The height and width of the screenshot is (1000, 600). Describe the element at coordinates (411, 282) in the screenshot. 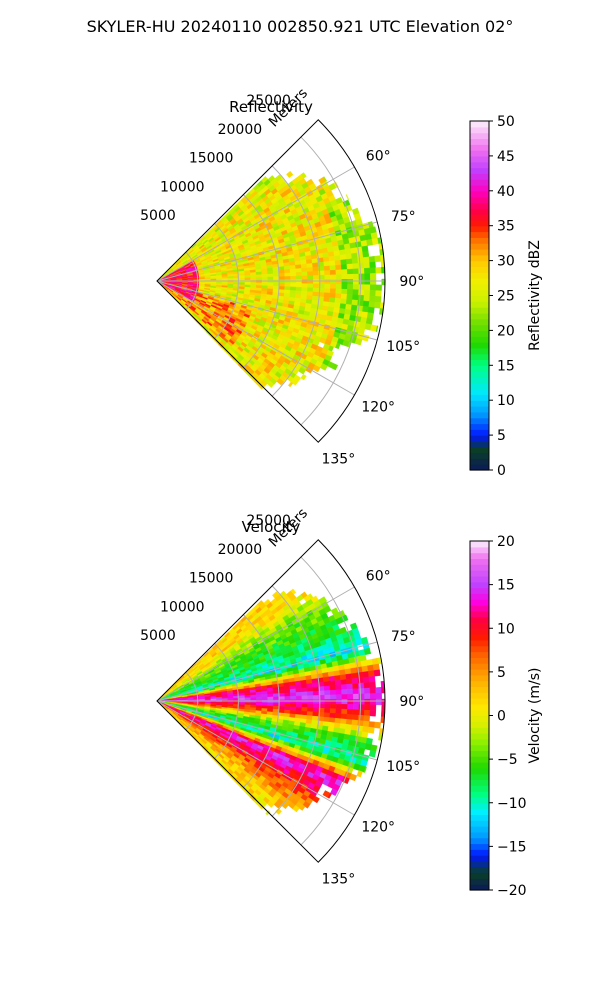

I see `reflectivity-azimuth-tick-label: 90°` at that location.